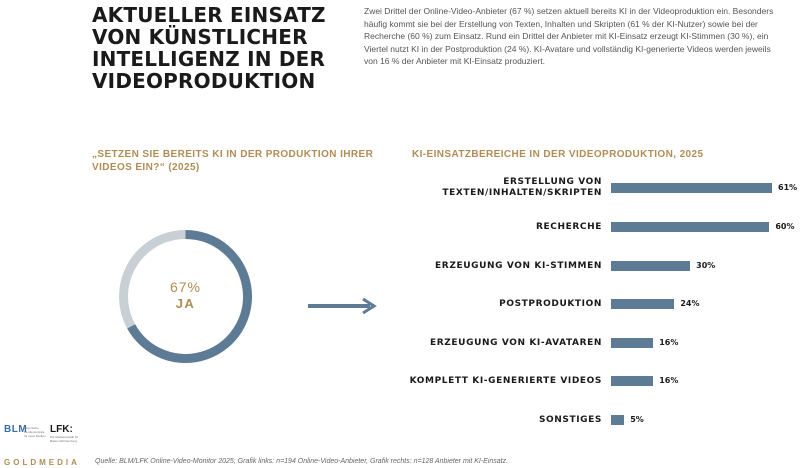  I want to click on bar-category-label: ERSTELLUNG VON TEXTEN/INHALTEN/SKRIPTEN, so click(522, 187).